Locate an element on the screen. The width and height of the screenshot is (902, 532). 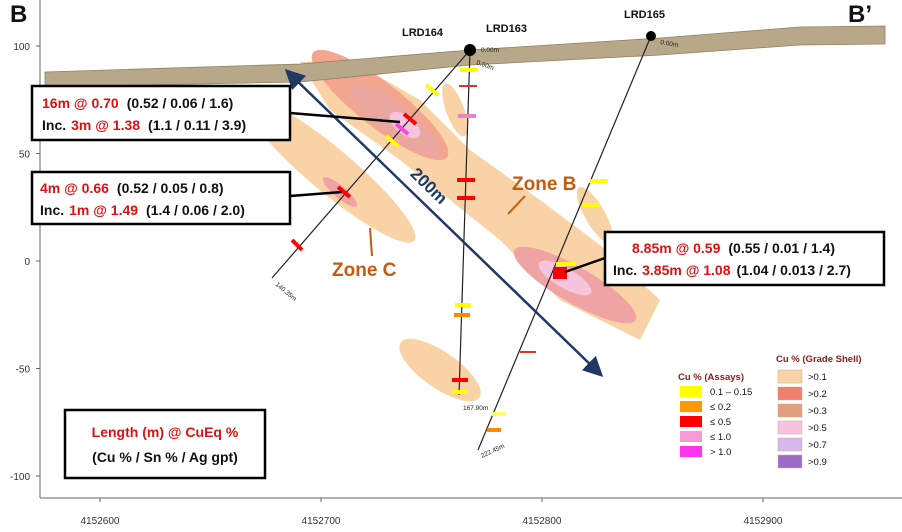
y-tick-label: -100 is located at coordinates (20, 477).